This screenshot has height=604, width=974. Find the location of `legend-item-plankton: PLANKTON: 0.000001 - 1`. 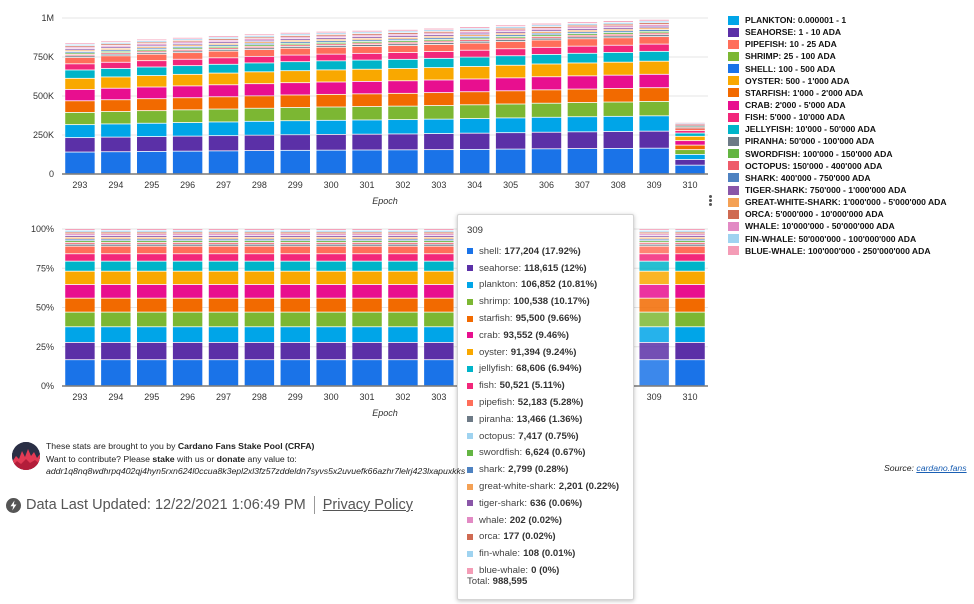

legend-item-plankton: PLANKTON: 0.000001 - 1 is located at coordinates (848, 20).